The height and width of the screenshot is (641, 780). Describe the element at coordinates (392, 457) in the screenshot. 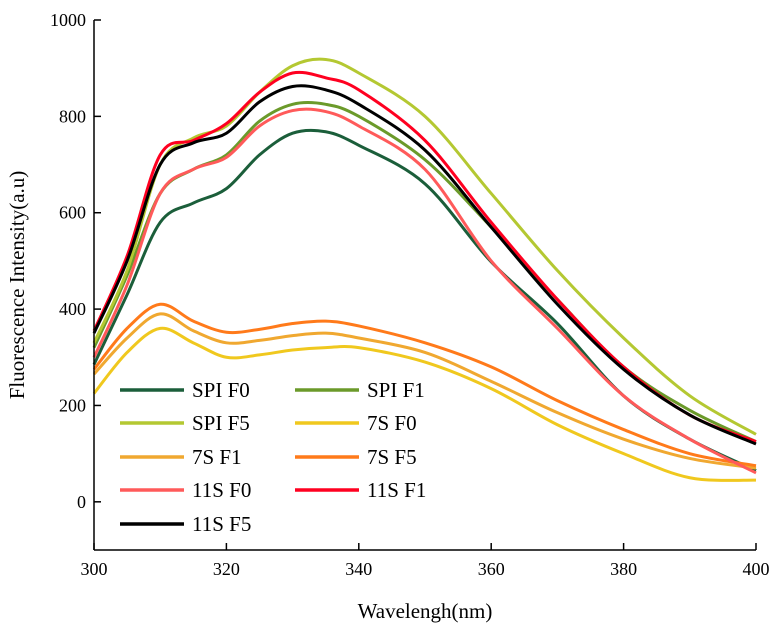

I see `legend-label: 7S F5` at that location.